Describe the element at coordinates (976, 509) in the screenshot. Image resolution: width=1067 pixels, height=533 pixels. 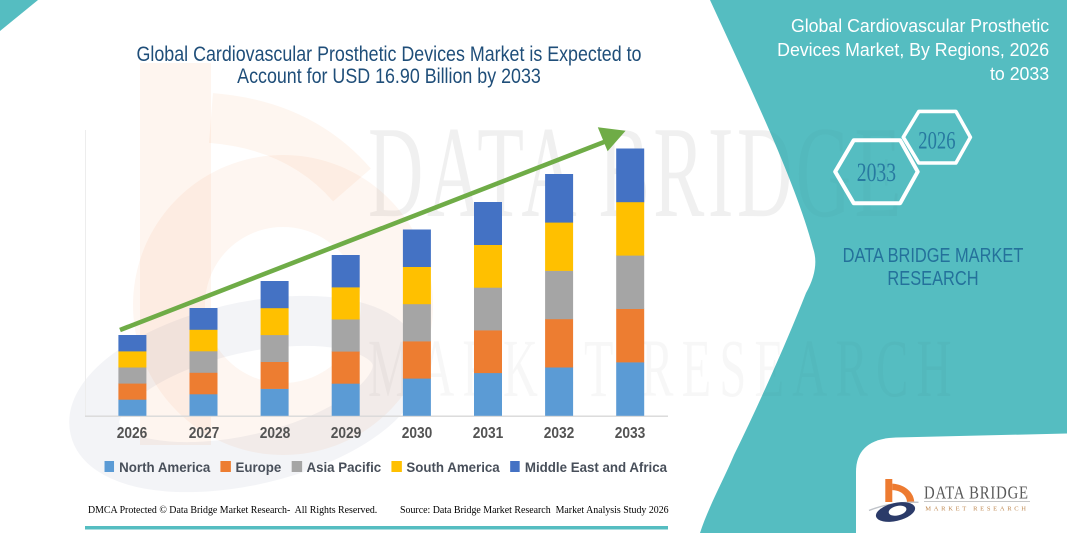
I see `svg-text: MARKET RESEARCH` at that location.